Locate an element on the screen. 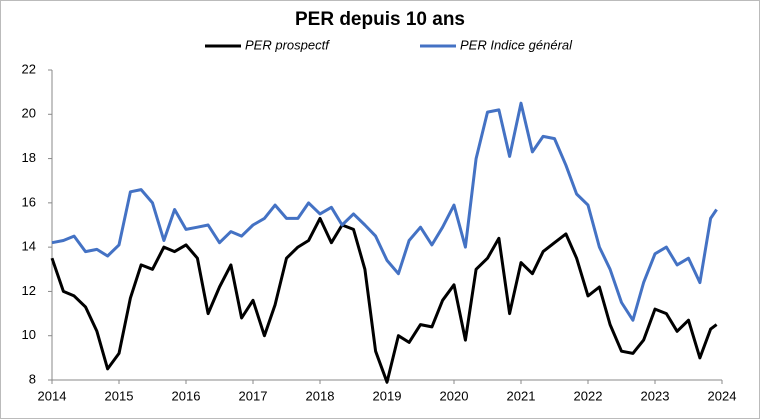 This screenshot has height=419, width=760. x-tick-label: 2020 is located at coordinates (454, 395).